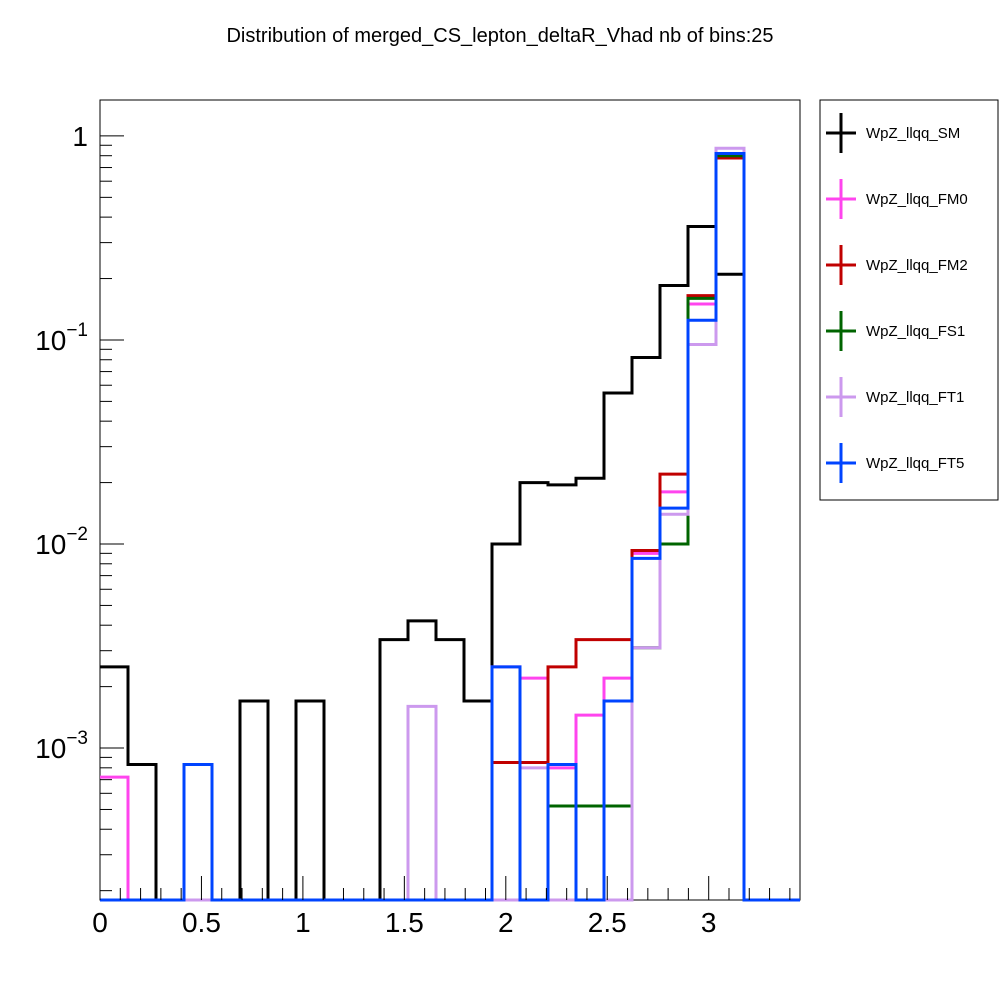 This screenshot has height=1005, width=1000. What do you see at coordinates (201, 922) in the screenshot?
I see `x-tick-label: 0.5` at bounding box center [201, 922].